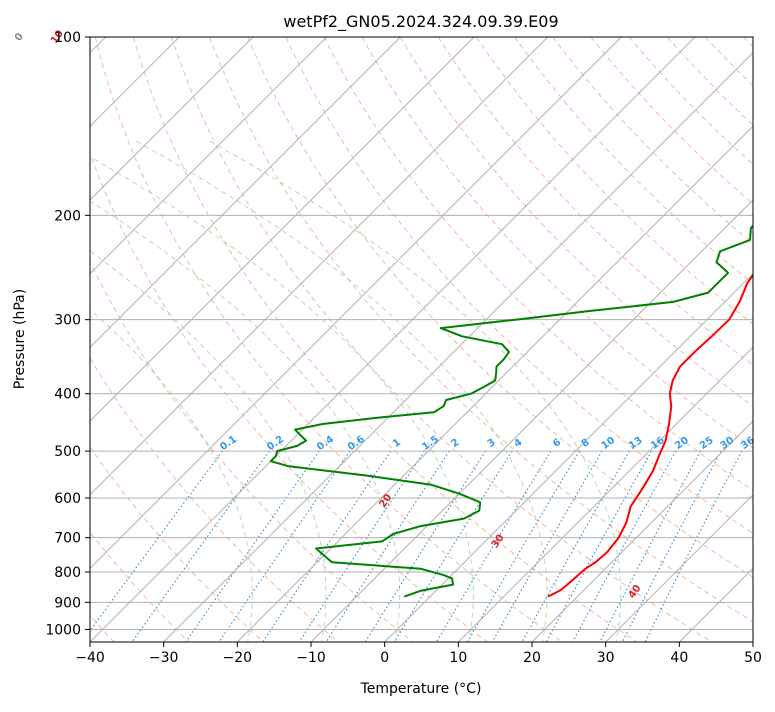 The height and width of the screenshot is (712, 775). What do you see at coordinates (606, 658) in the screenshot?
I see `x-tick-label: 30` at bounding box center [606, 658].